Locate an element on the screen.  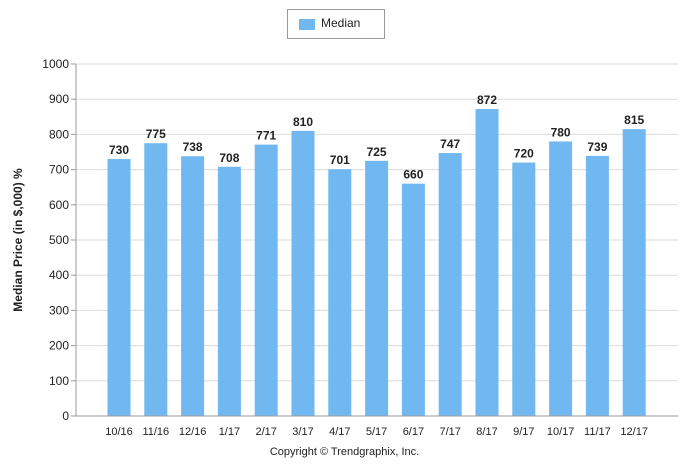
y-tick-label: 500 is located at coordinates (59, 240).